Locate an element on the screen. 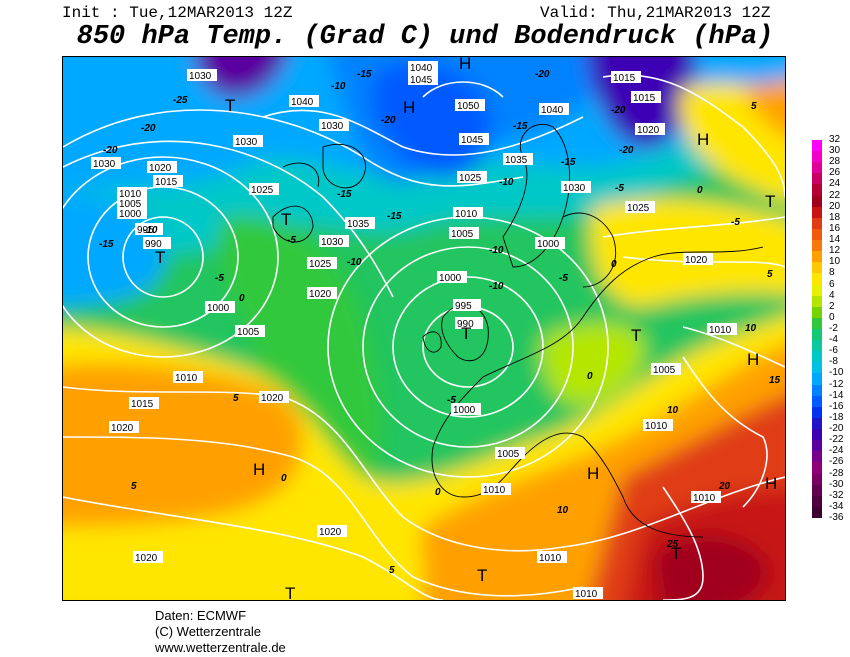 The image size is (850, 657). legend-tick-label: -28 is located at coordinates (836, 473).